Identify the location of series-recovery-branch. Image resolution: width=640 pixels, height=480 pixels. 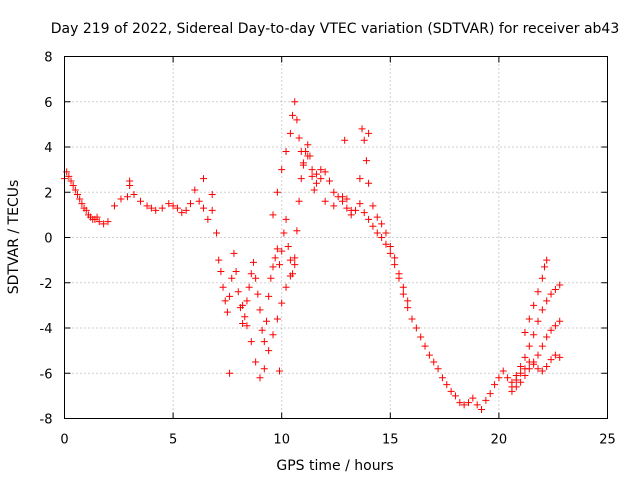
(536, 333).